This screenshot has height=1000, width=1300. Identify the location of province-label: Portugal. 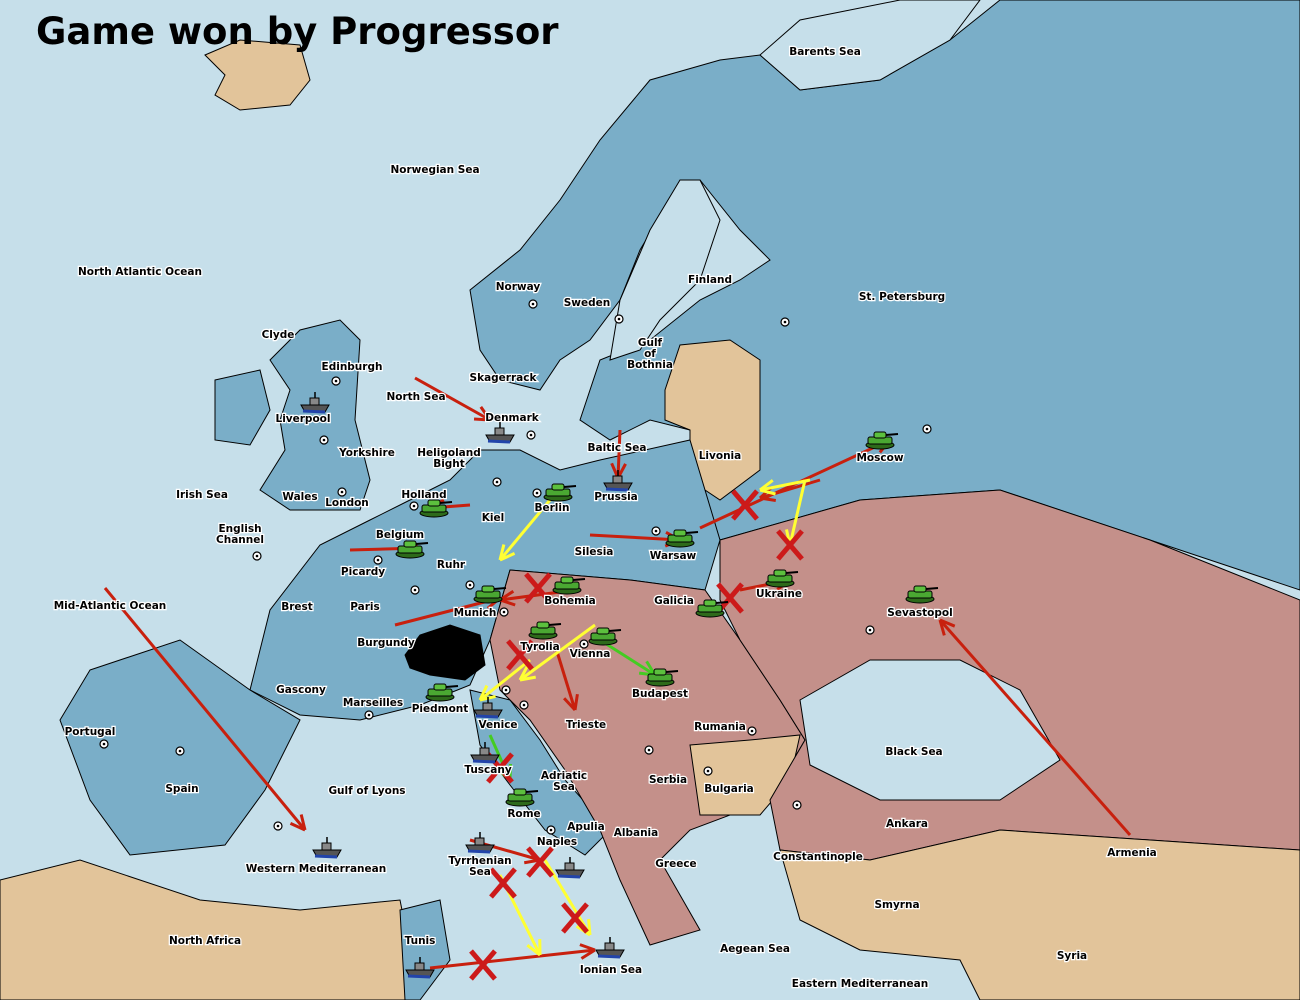
(90, 732).